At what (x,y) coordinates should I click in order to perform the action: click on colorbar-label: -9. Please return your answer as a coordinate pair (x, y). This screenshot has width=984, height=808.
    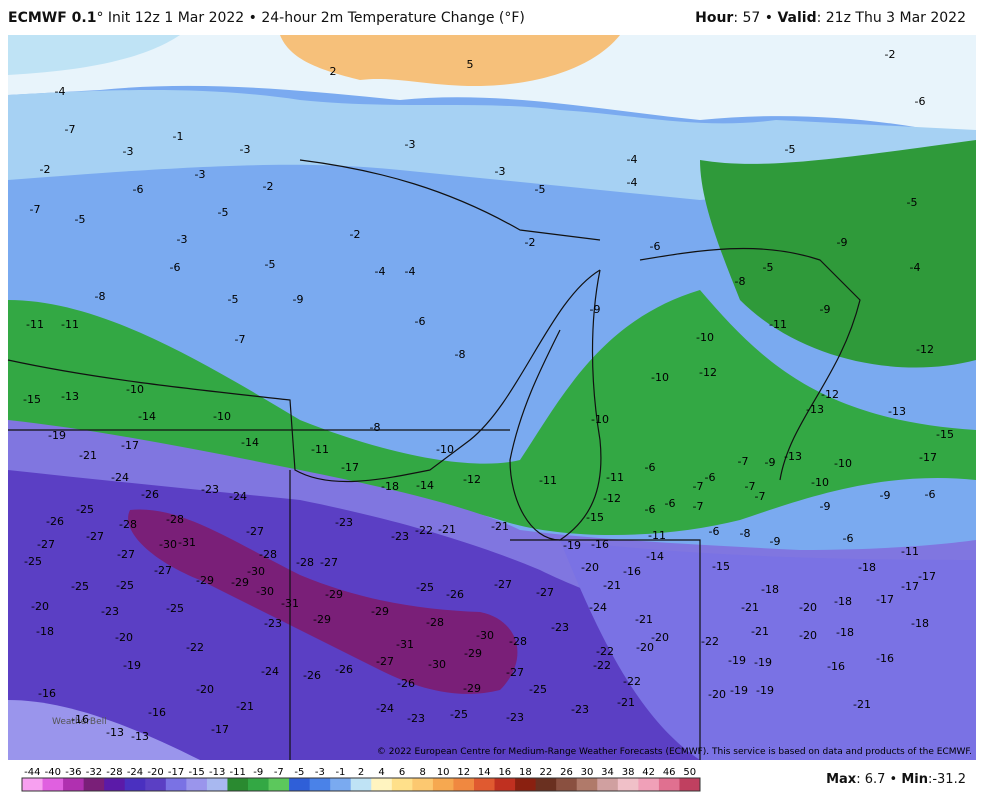
    Looking at the image, I should click on (258, 772).